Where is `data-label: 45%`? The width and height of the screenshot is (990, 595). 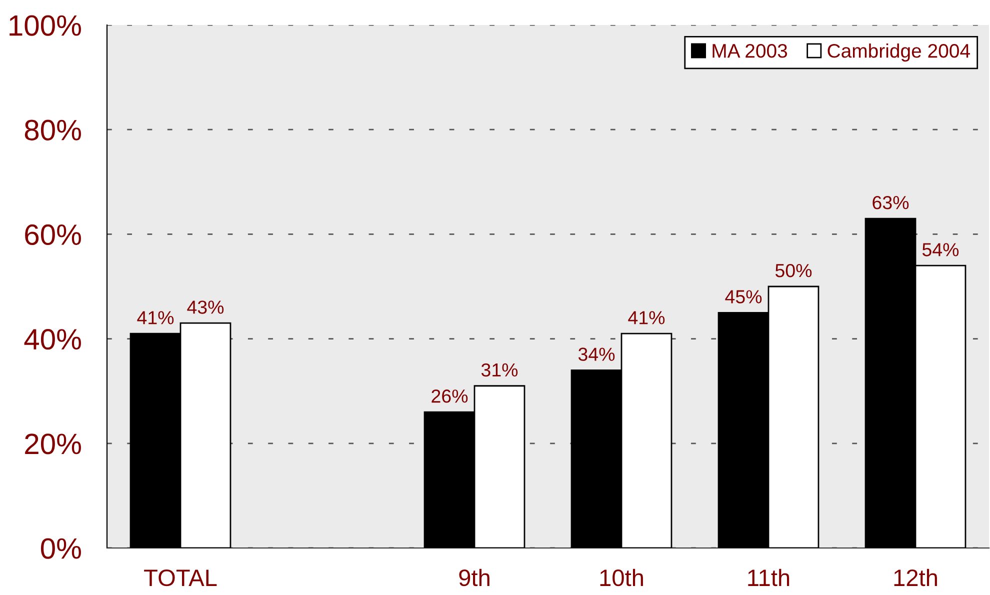
data-label: 45% is located at coordinates (743, 297).